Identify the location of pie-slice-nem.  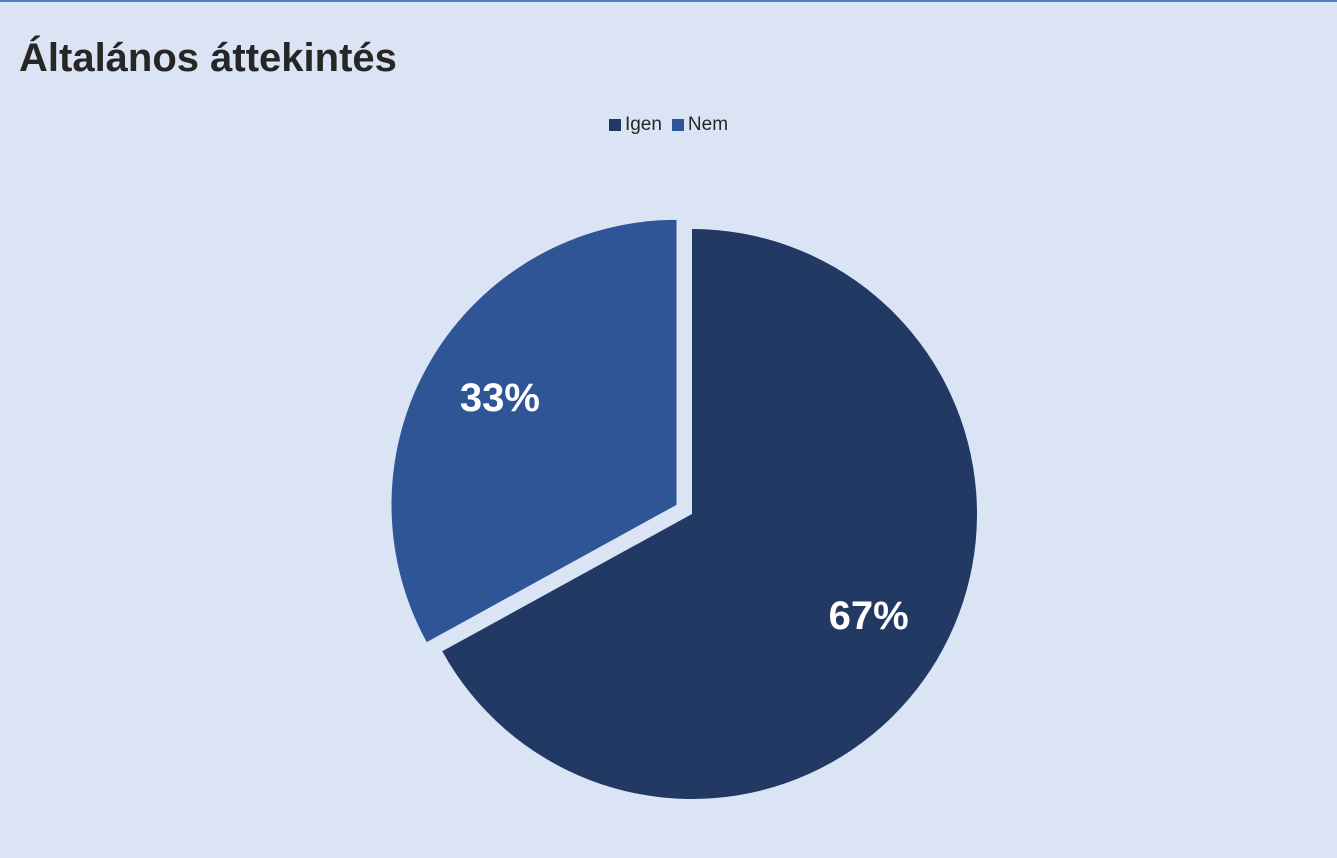
(534, 431).